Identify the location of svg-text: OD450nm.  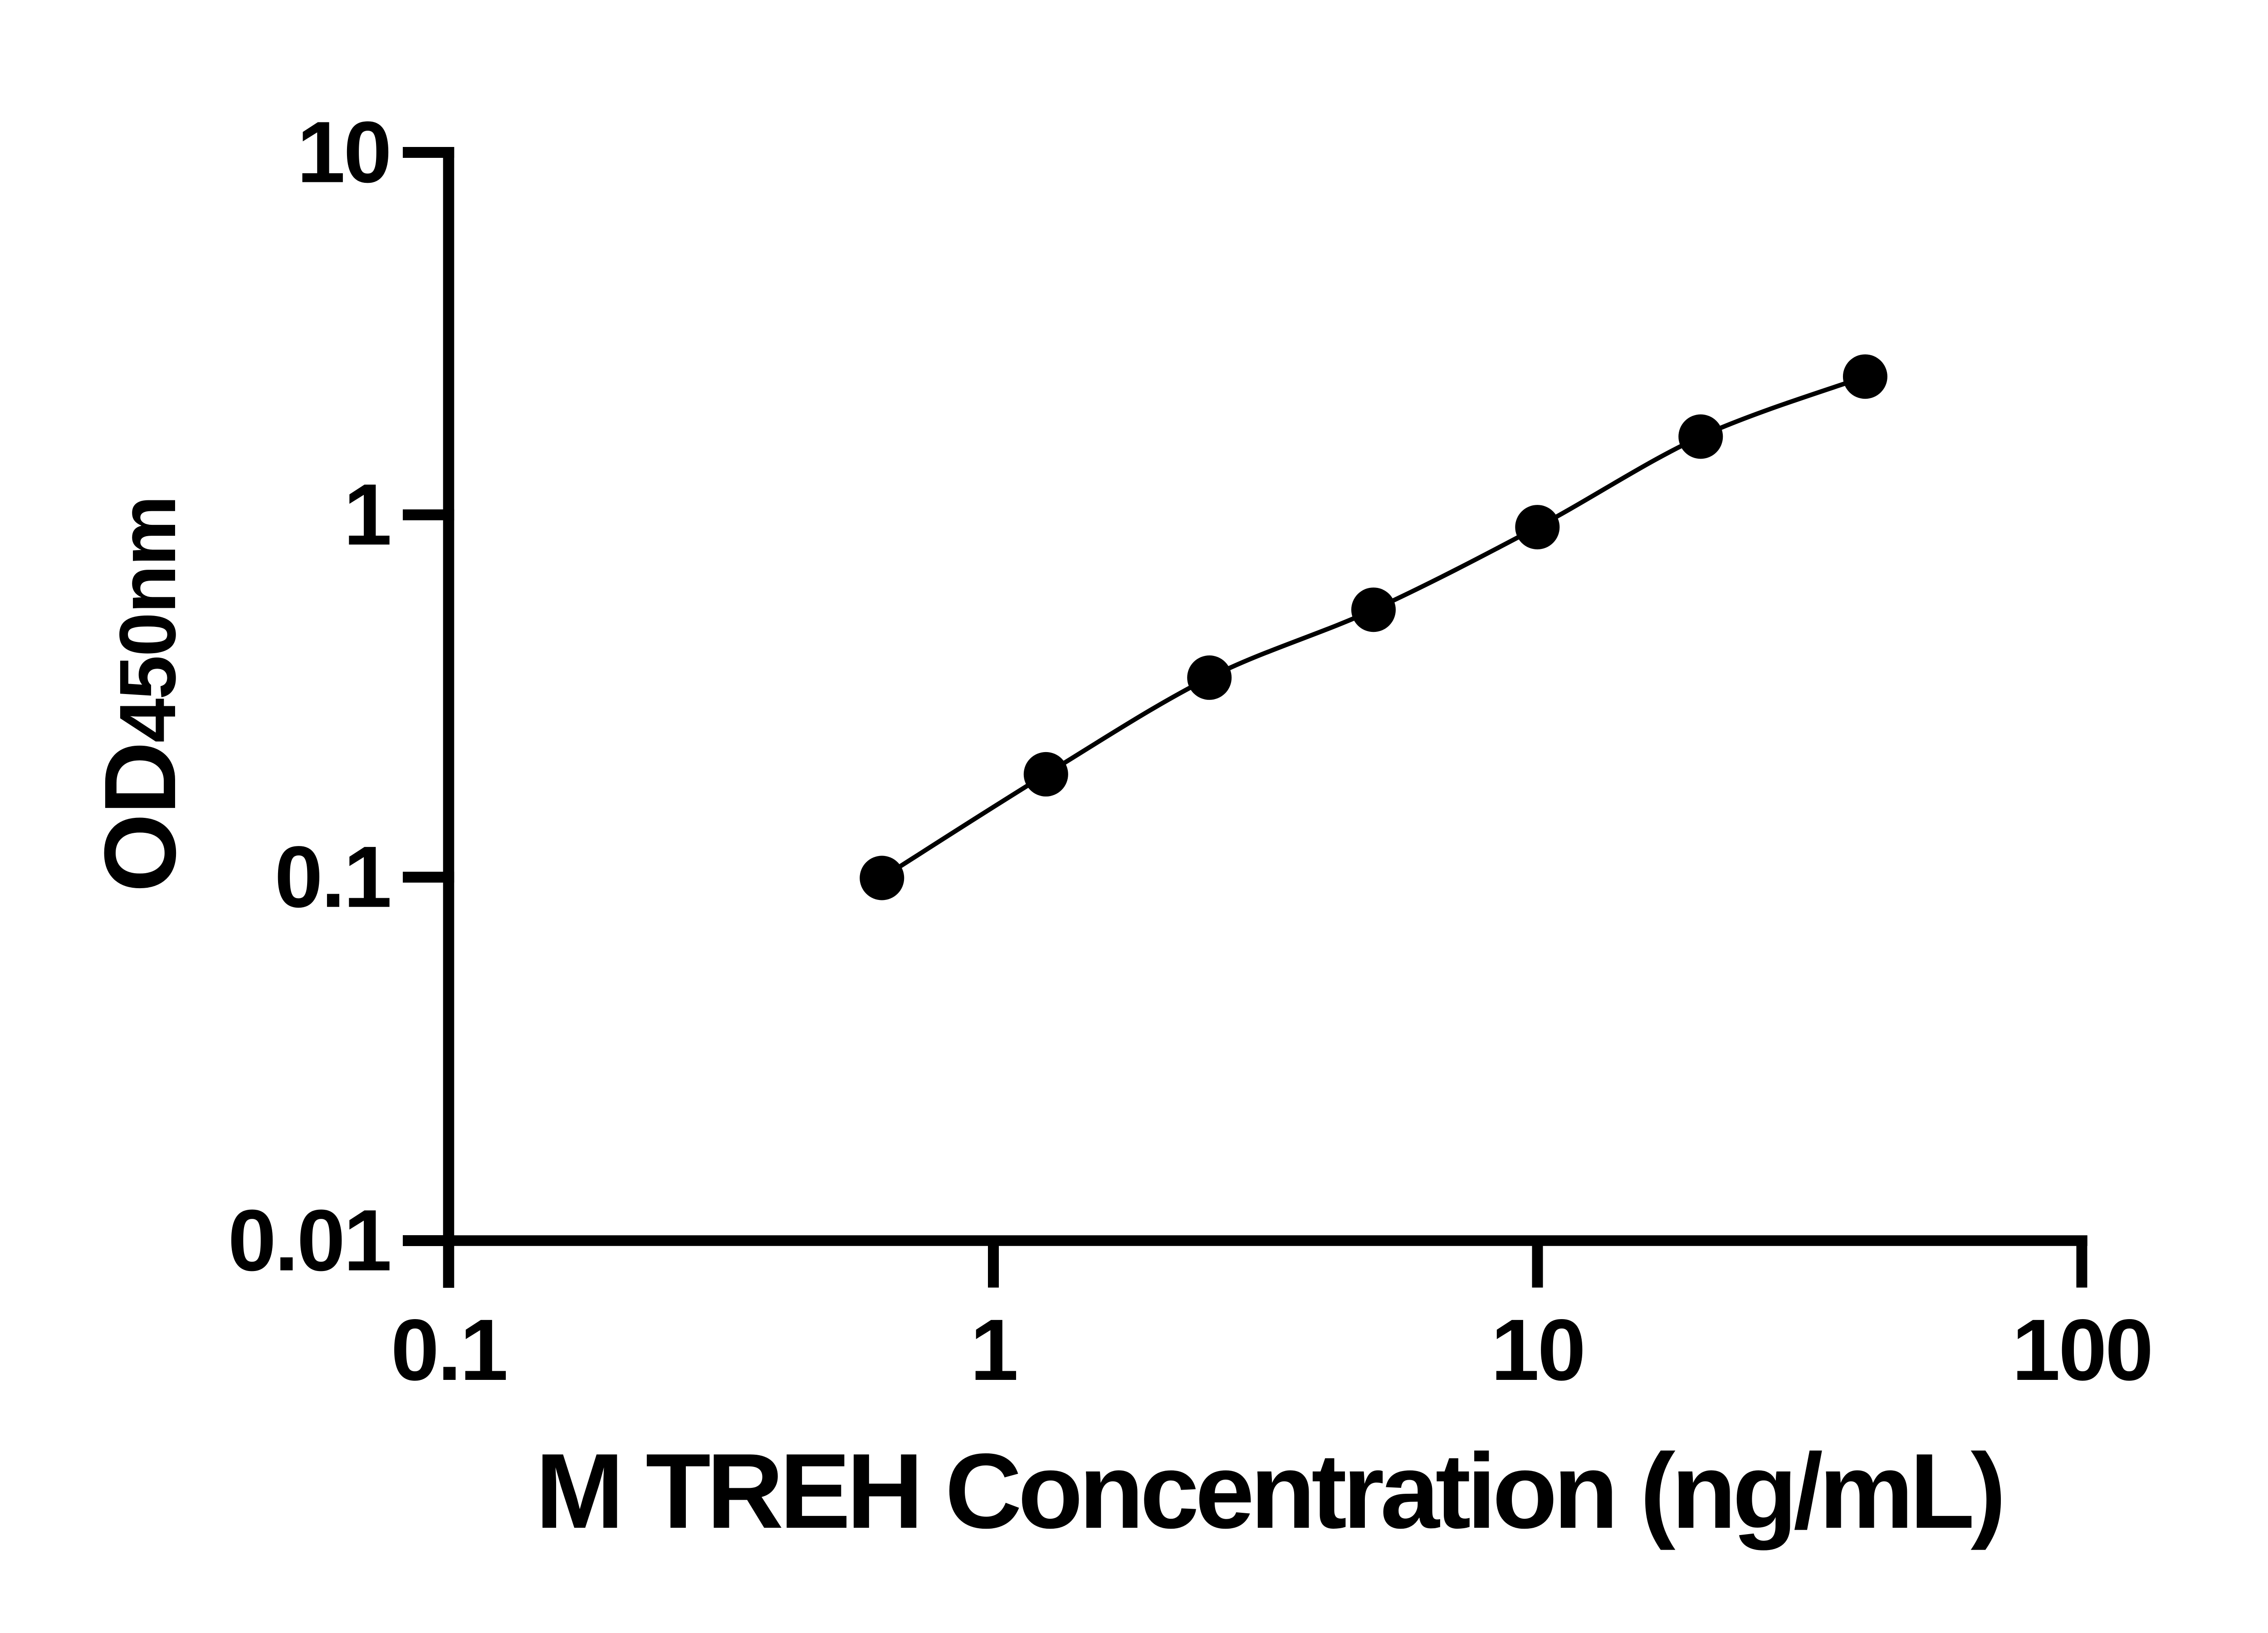
(140, 695).